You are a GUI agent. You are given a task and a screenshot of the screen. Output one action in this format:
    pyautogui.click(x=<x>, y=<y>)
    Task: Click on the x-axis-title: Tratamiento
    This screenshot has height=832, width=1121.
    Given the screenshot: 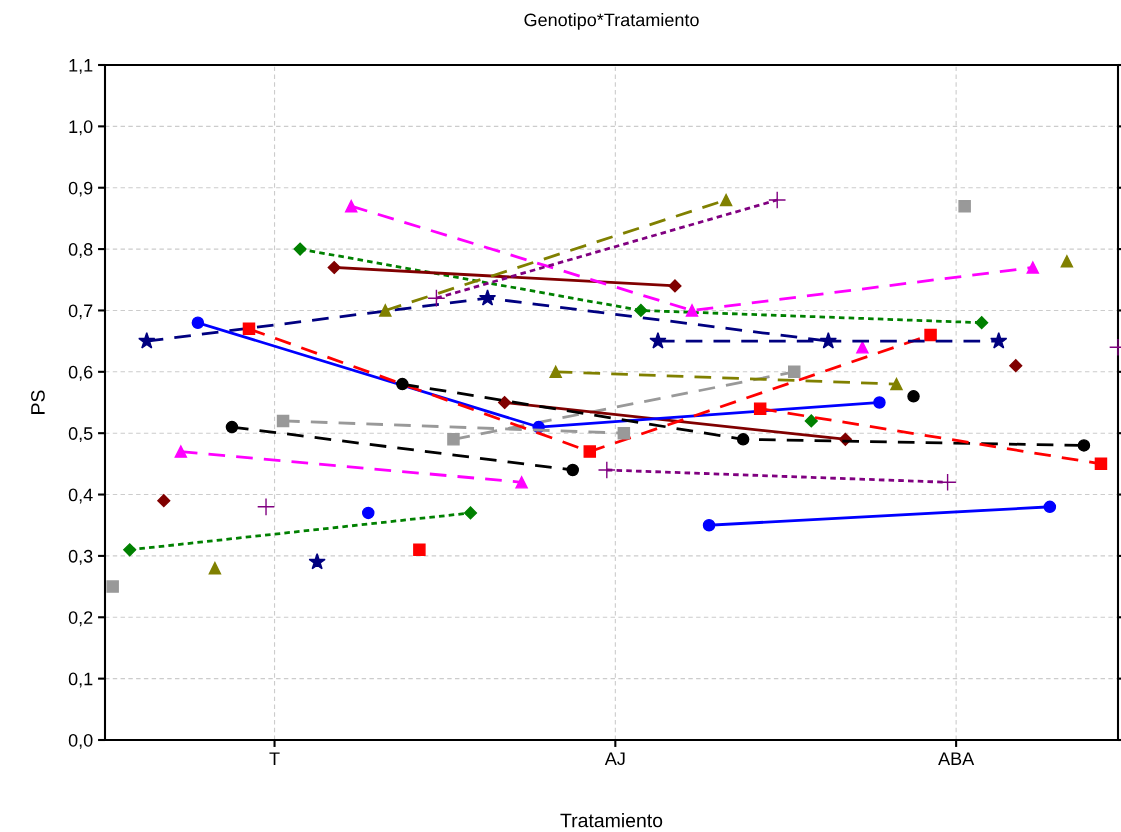 What is the action you would take?
    pyautogui.click(x=611, y=820)
    